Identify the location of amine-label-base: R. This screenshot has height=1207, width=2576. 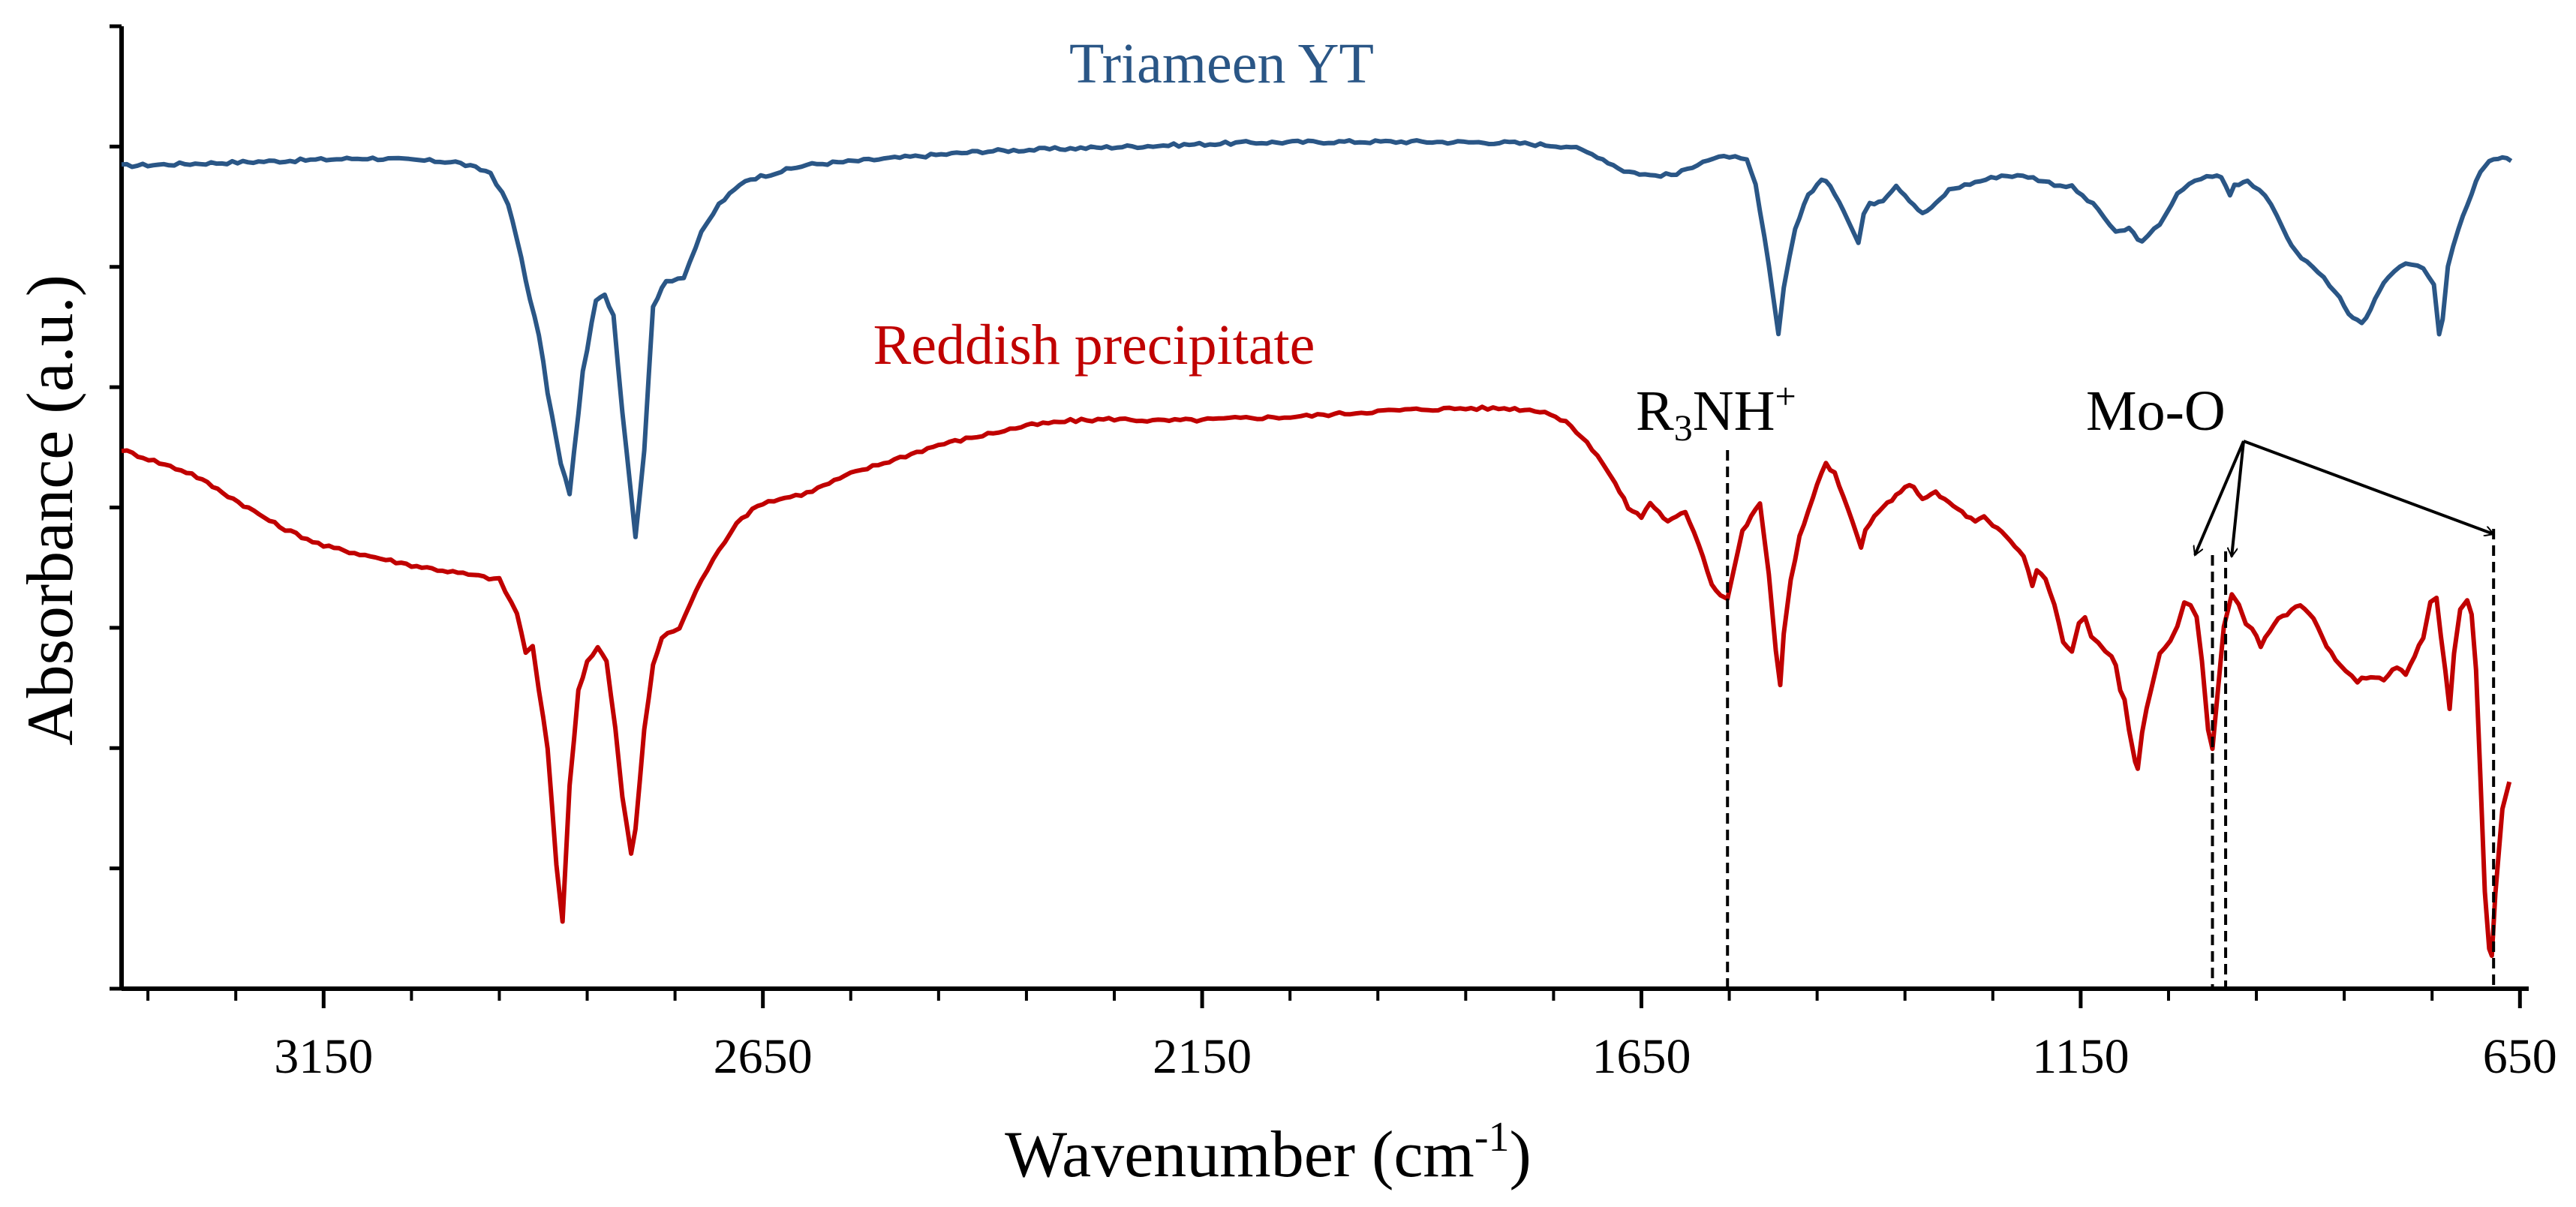
(1655, 412).